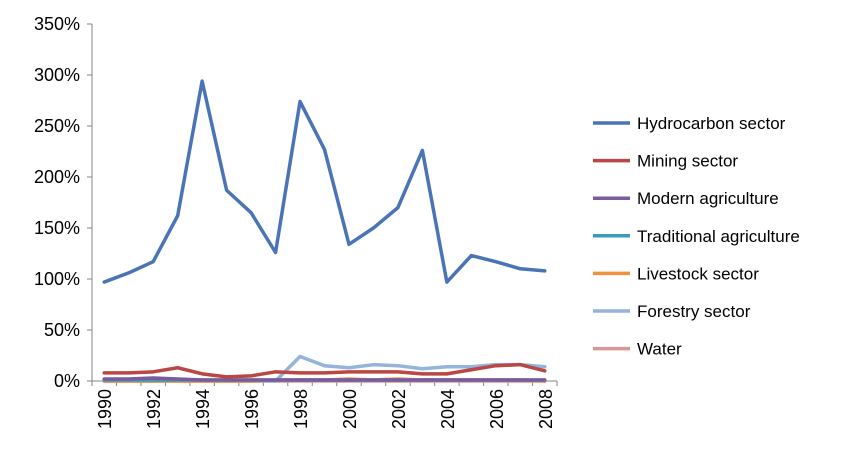  What do you see at coordinates (301, 409) in the screenshot?
I see `x-tick-label: 1998` at bounding box center [301, 409].